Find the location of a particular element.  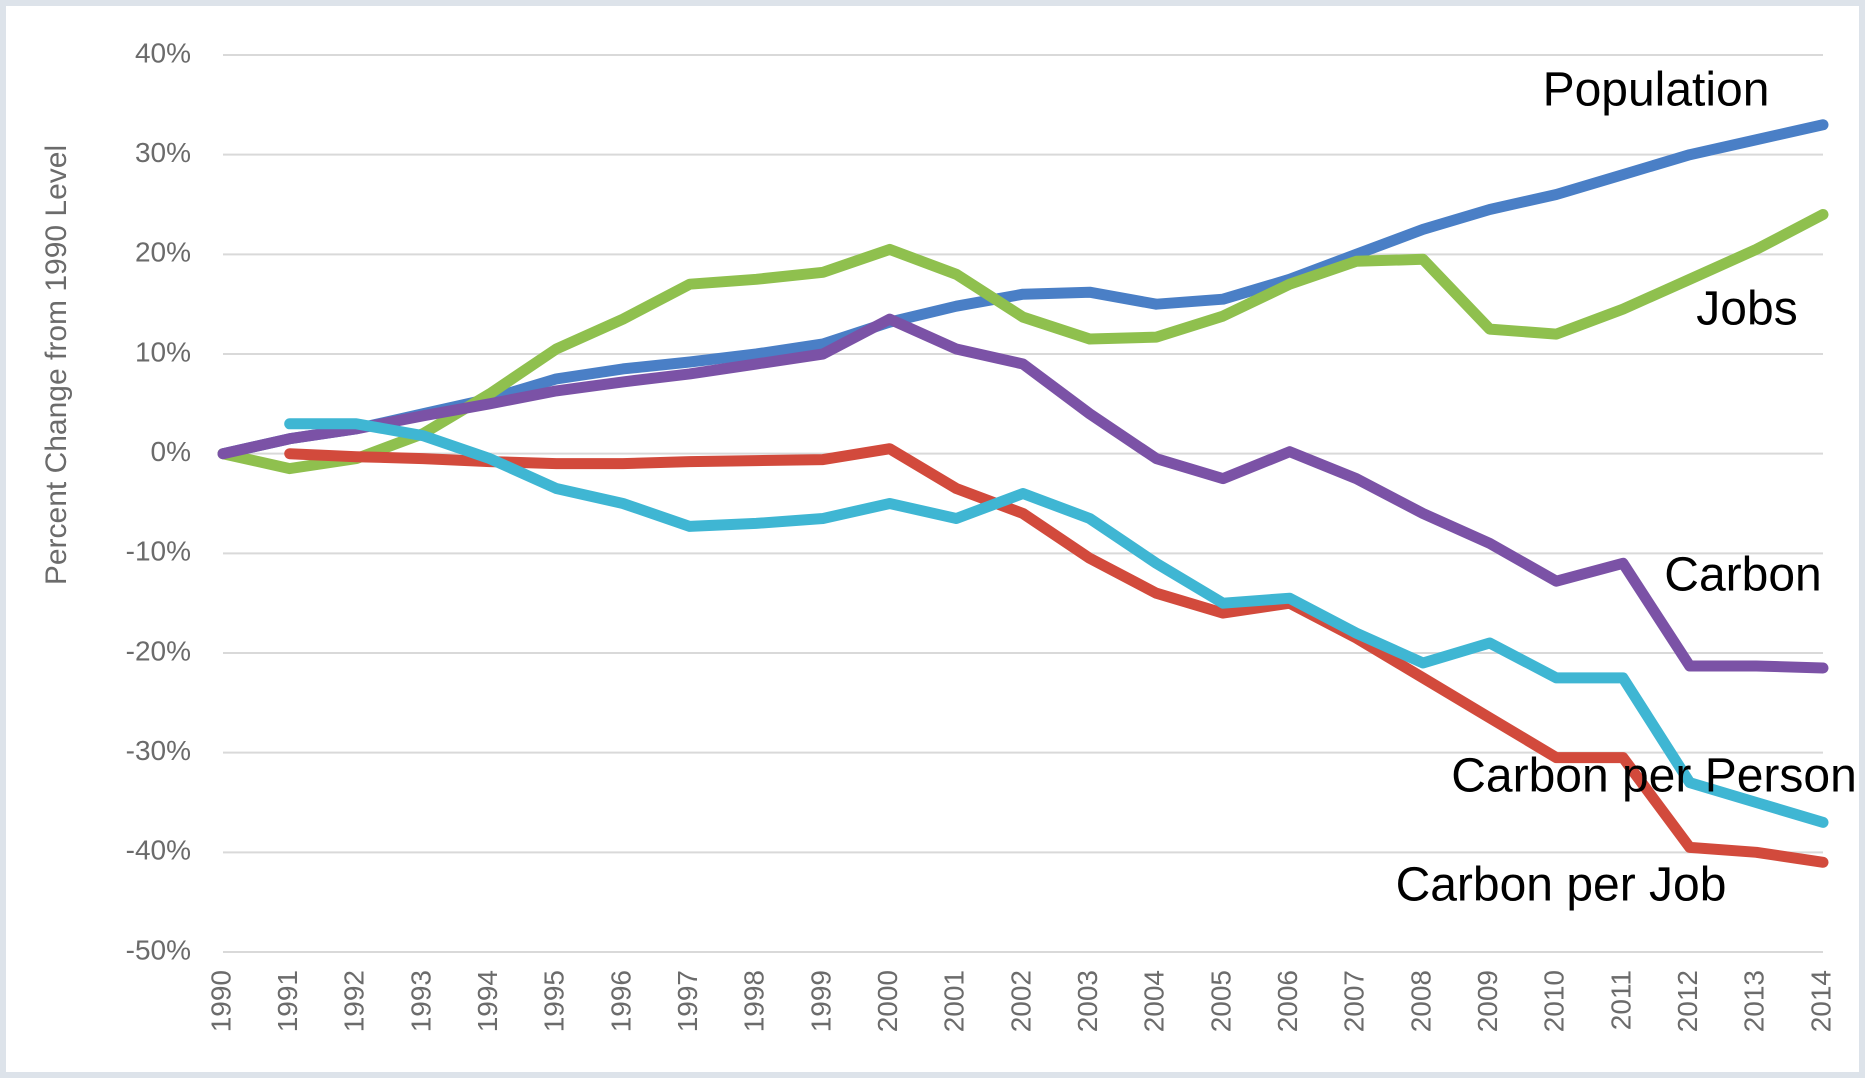

x-tick-label: 2010 is located at coordinates (1554, 1001).